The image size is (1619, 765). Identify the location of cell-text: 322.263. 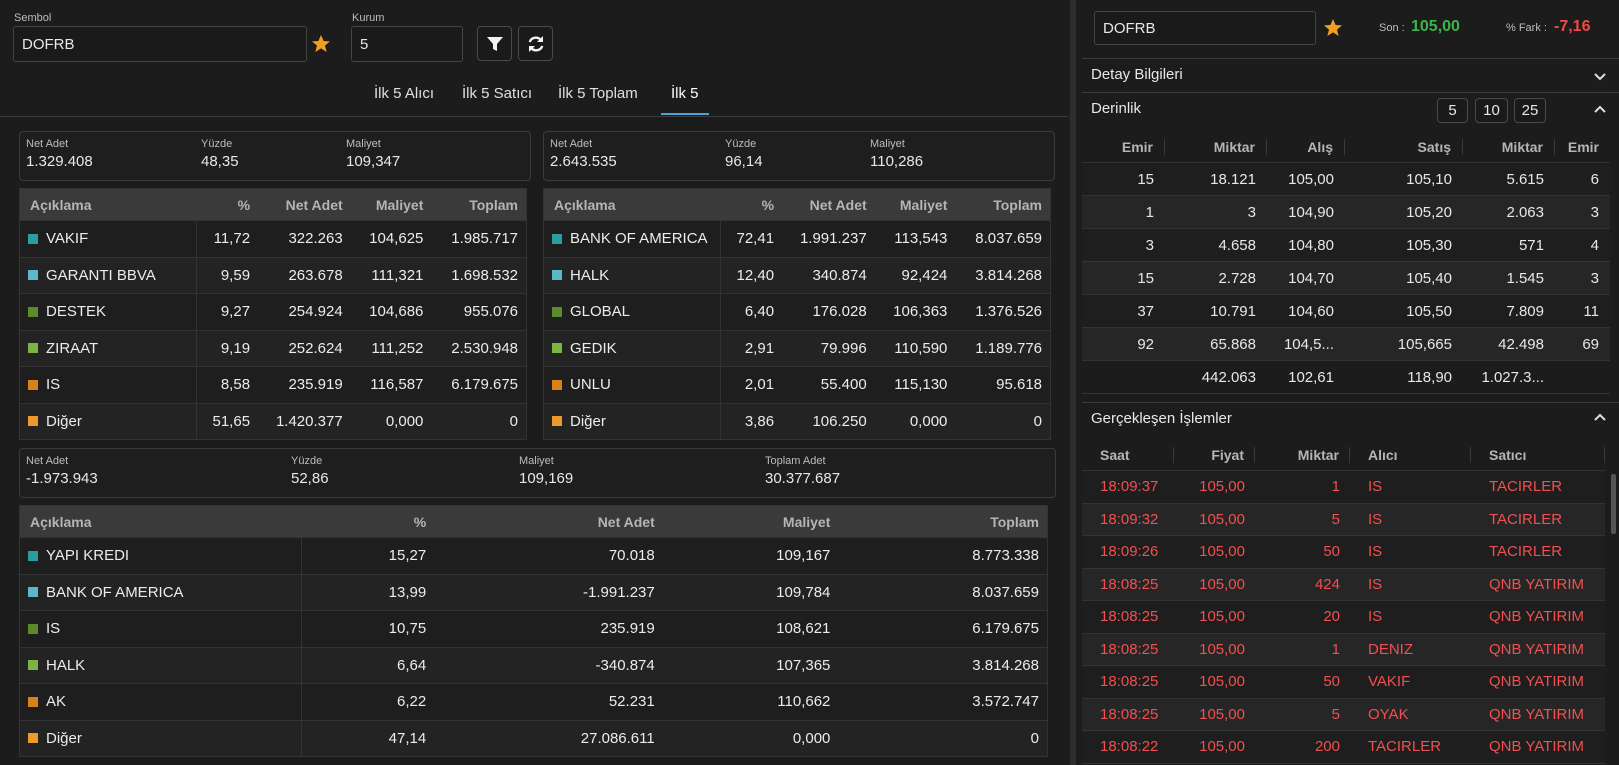
(315, 239).